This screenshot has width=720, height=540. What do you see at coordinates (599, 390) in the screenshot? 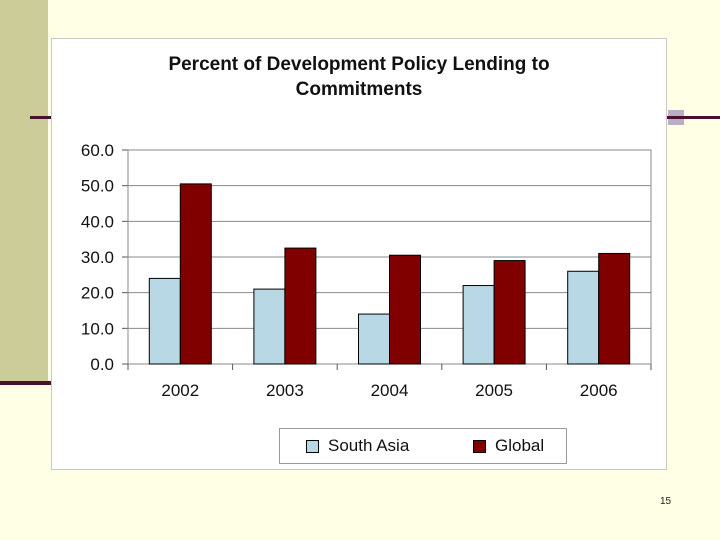
I see `x-tick-label-2006: 2006` at bounding box center [599, 390].